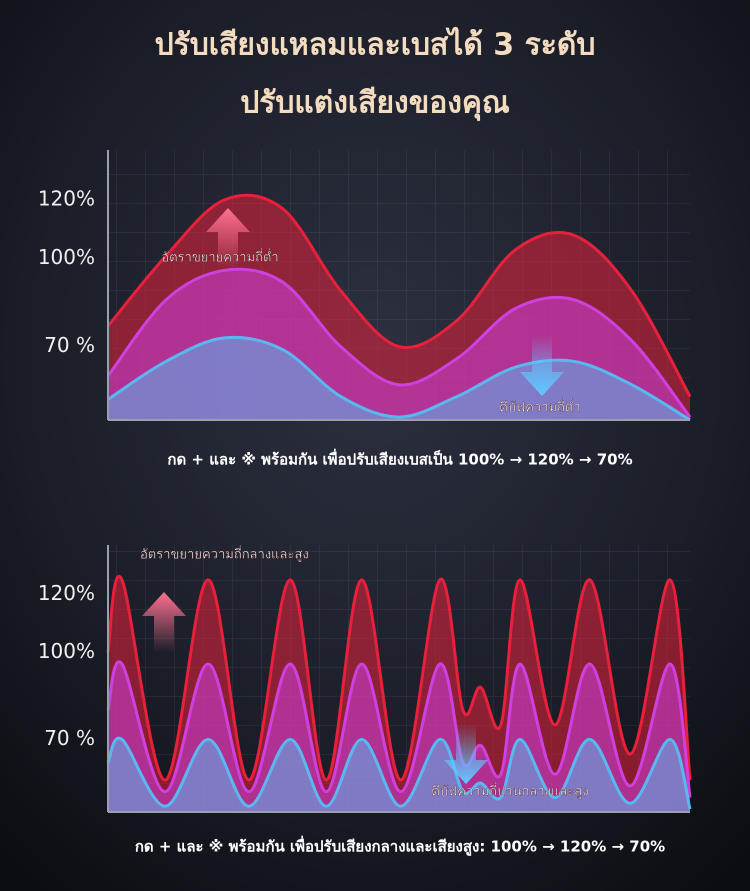 The height and width of the screenshot is (891, 750). I want to click on title-line: ปรับเสียงแหลมและเบสได้ 3 ระดับ, so click(375, 45).